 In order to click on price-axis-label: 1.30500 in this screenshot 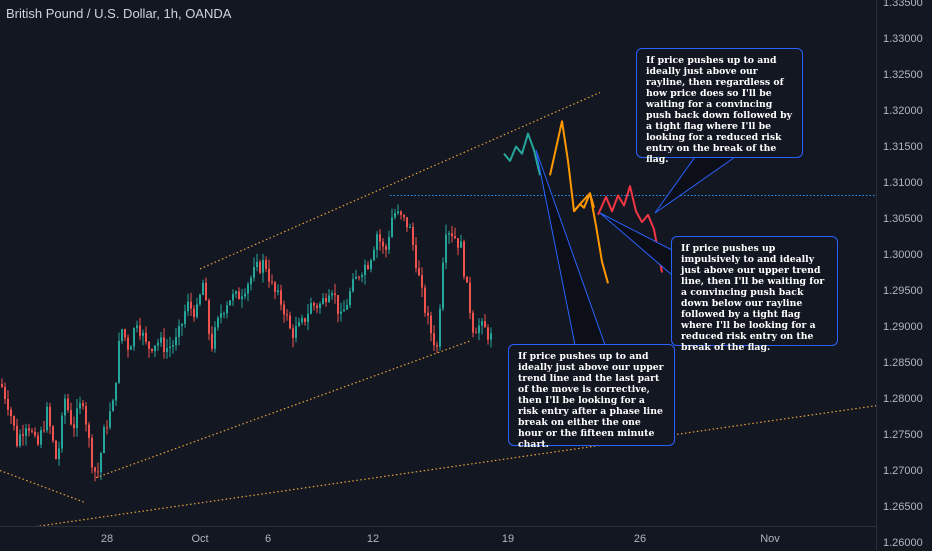, I will do `click(903, 218)`.